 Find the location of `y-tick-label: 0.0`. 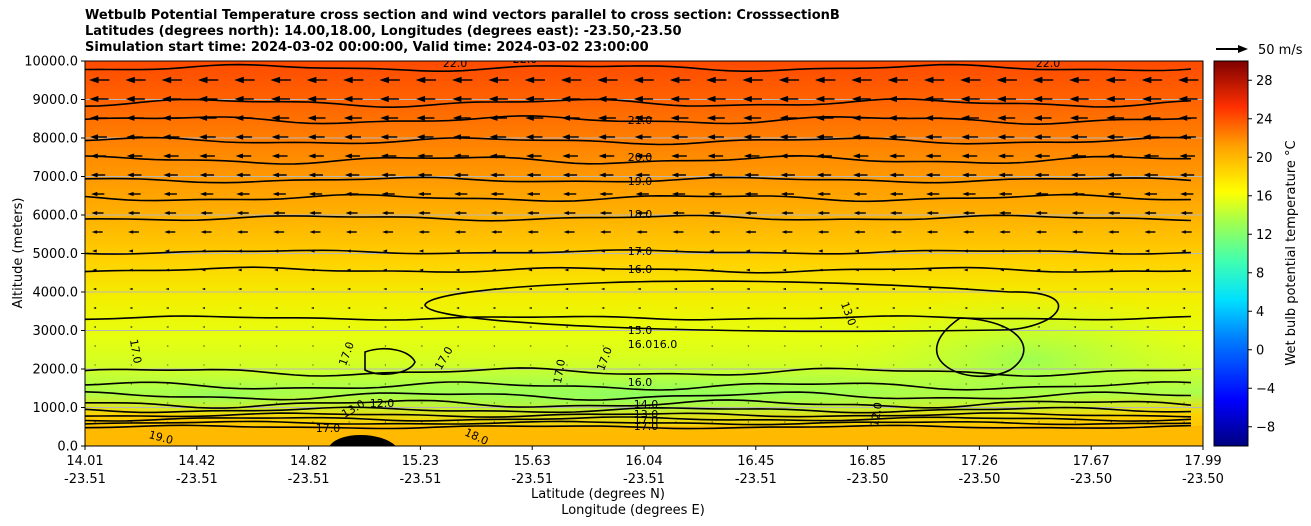

y-tick-label: 0.0 is located at coordinates (67, 447).